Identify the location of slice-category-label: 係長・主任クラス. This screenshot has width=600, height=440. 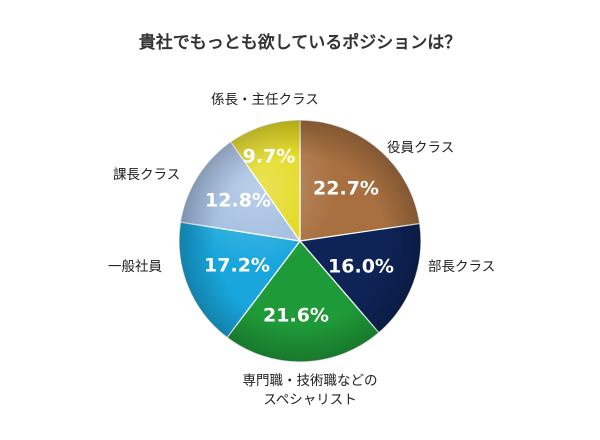
(265, 100).